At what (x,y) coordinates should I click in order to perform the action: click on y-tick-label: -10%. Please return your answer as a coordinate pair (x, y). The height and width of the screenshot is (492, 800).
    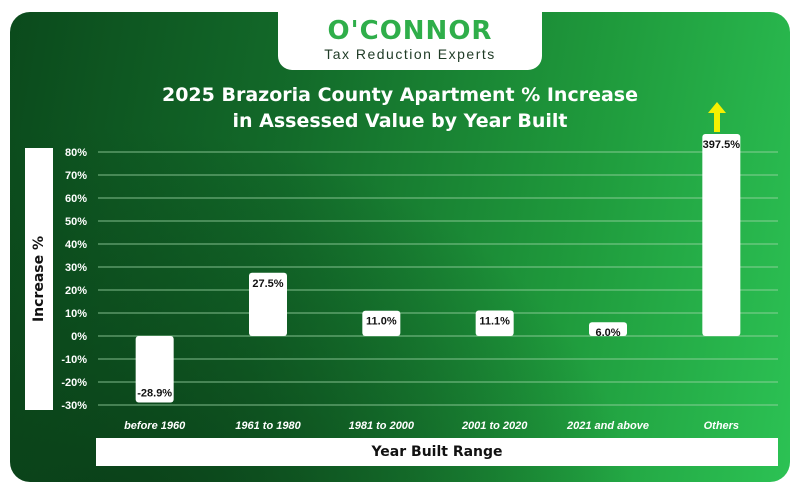
    Looking at the image, I should click on (74, 360).